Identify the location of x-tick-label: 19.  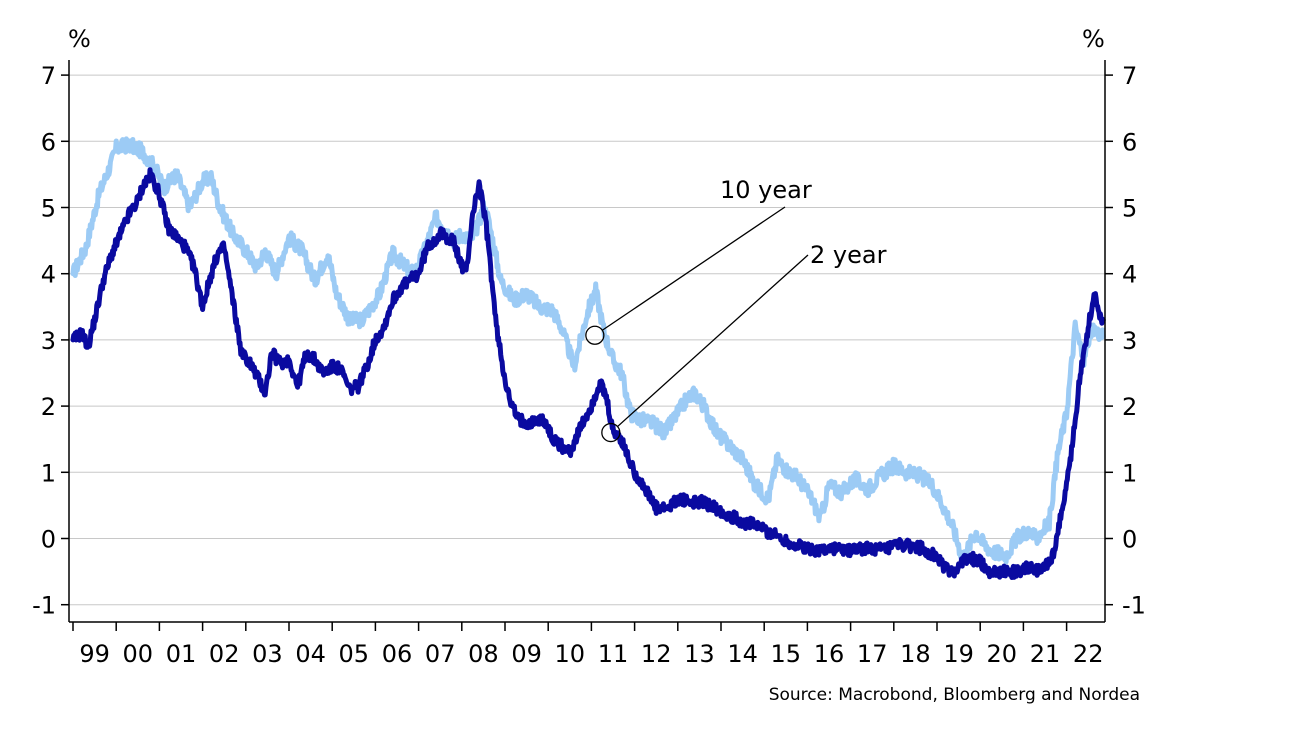
(958, 654).